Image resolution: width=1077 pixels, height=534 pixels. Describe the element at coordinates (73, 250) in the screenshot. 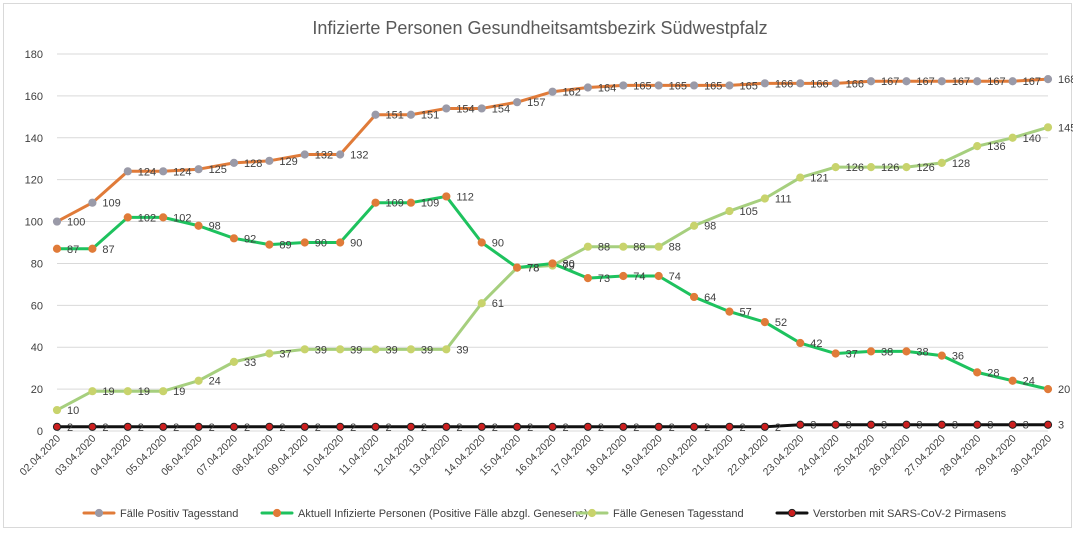

I see `data-label: 87` at that location.